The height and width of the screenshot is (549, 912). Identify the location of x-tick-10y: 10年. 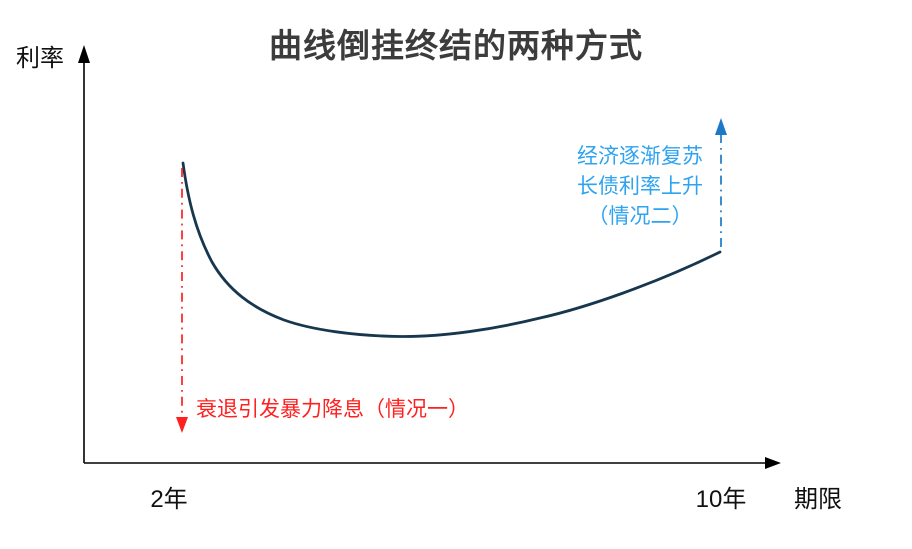
(721, 499).